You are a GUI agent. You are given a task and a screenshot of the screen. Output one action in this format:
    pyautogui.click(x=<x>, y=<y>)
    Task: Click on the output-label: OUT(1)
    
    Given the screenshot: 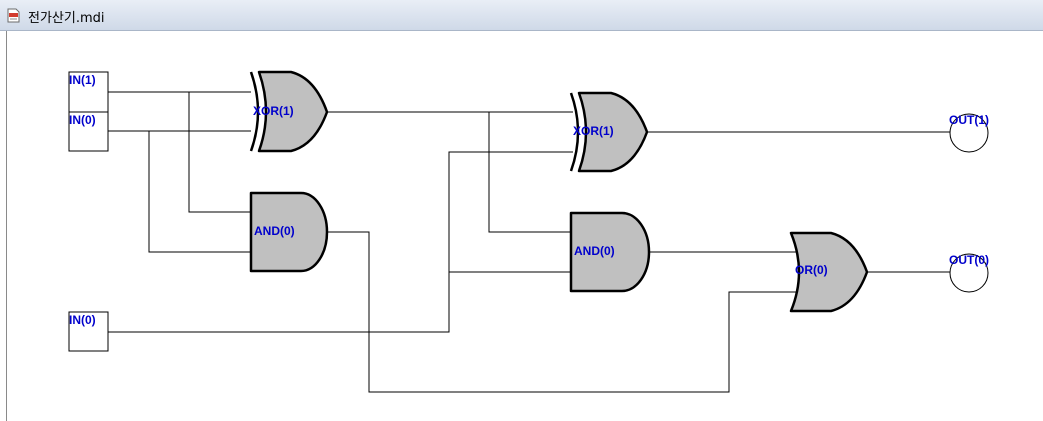 What is the action you would take?
    pyautogui.click(x=969, y=120)
    